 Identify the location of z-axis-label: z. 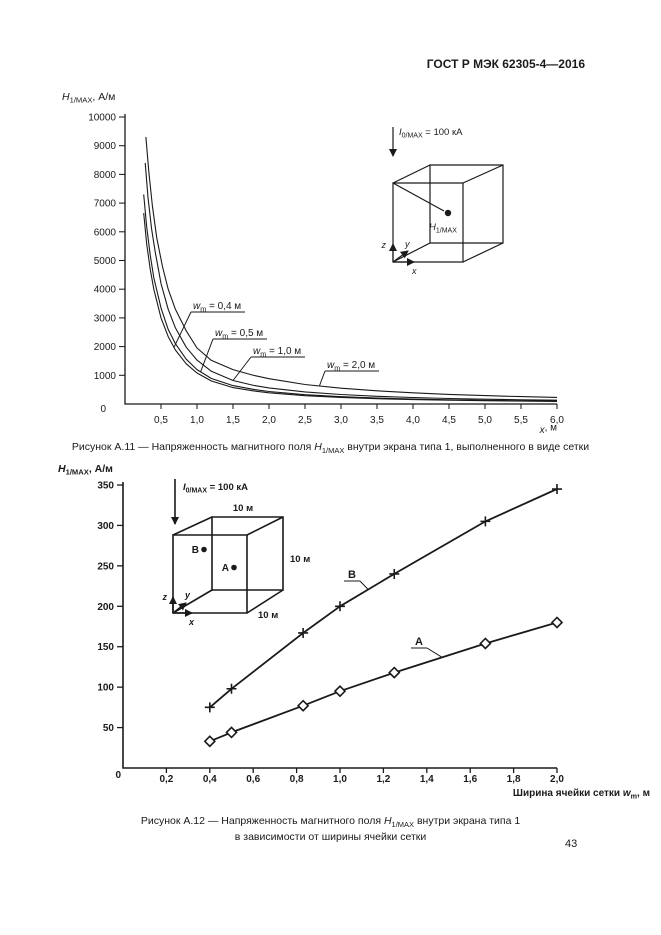
(165, 597).